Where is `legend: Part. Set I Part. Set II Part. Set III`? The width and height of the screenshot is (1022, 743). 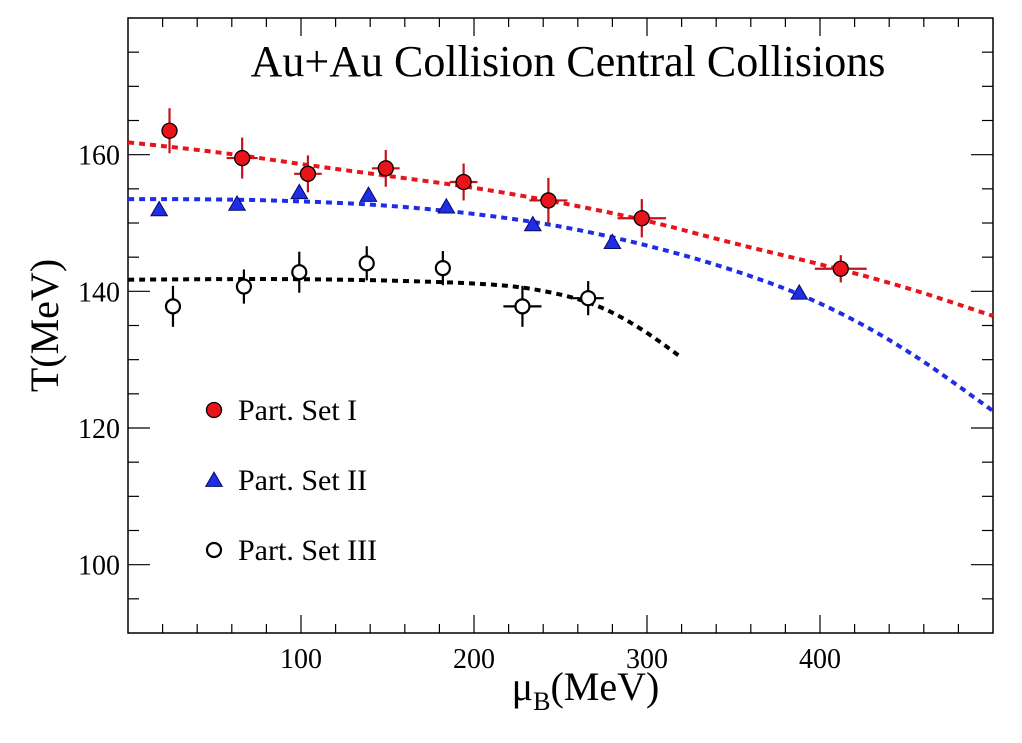
legend: Part. Set I Part. Set II Part. Set III is located at coordinates (290, 480).